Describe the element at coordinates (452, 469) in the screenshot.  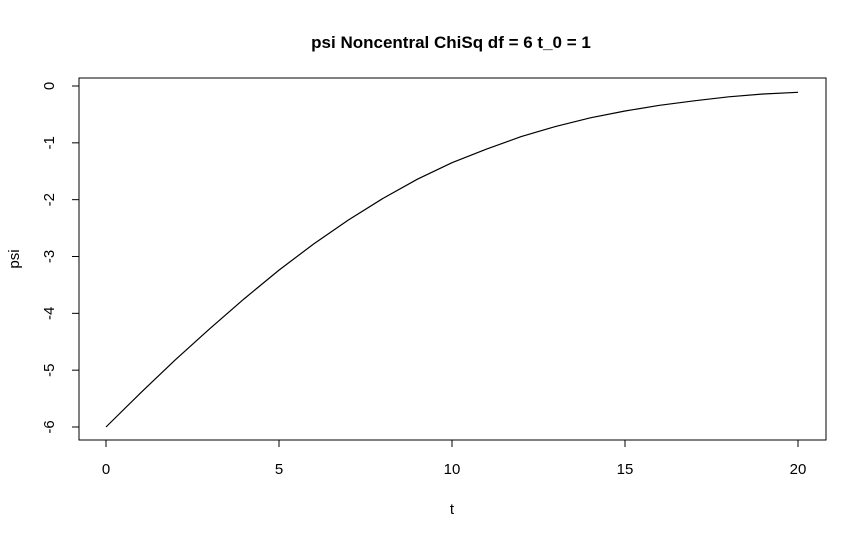
I see `x-tick-label: 10` at that location.